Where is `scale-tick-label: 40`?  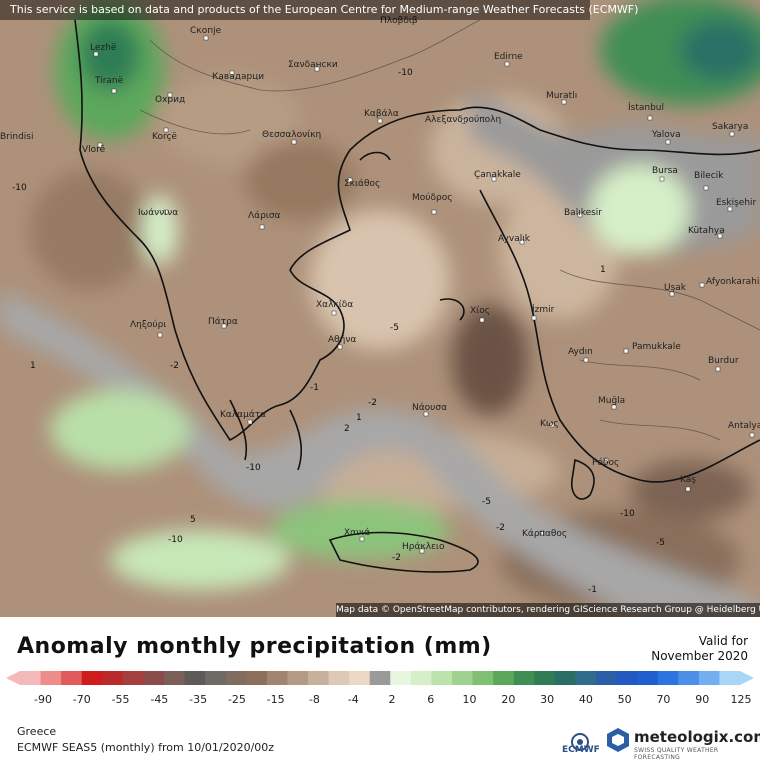
scale-tick-label: 40 is located at coordinates (586, 699).